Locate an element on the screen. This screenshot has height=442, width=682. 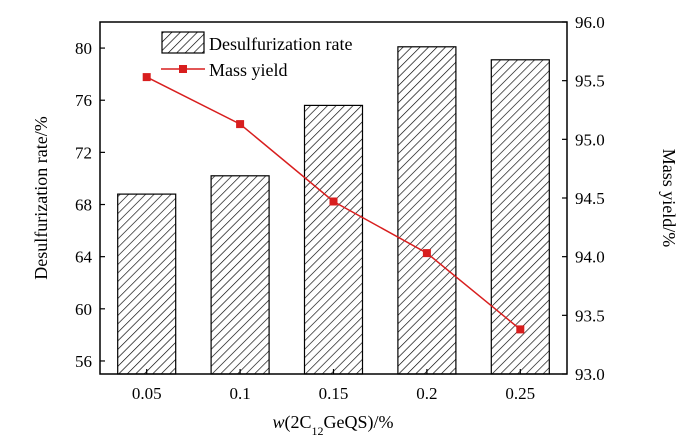
legend-bar-label: Desulfurization rate is located at coordinates (280, 44).